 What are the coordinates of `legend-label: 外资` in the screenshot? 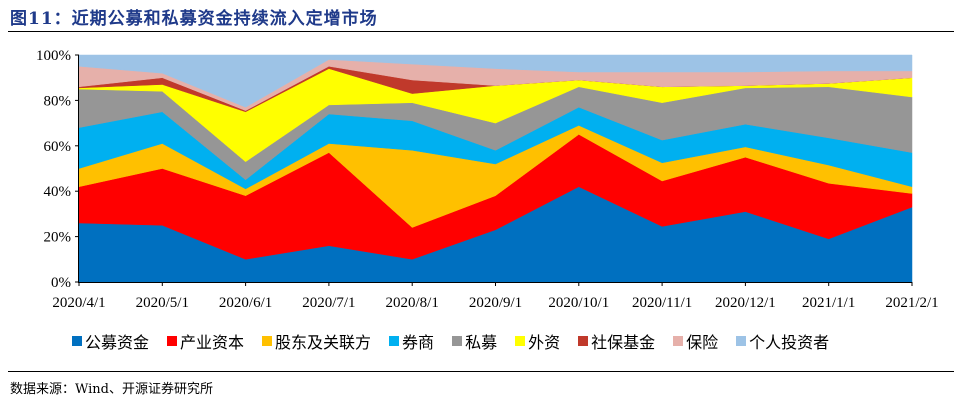 It's located at (544, 342).